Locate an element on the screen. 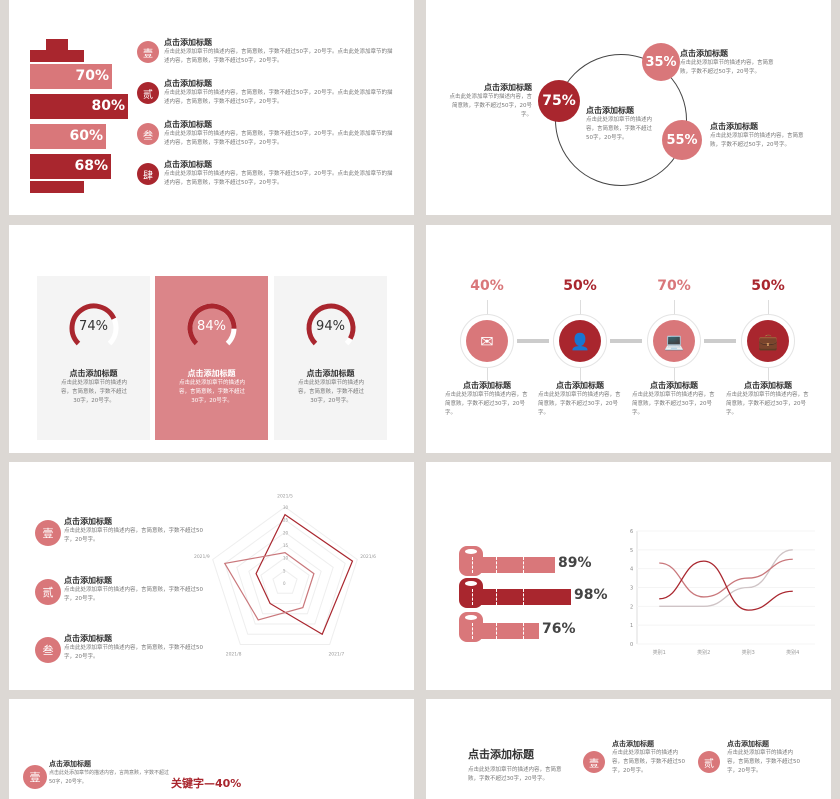 This screenshot has height=799, width=840. radar-tick: 15 is located at coordinates (286, 545).